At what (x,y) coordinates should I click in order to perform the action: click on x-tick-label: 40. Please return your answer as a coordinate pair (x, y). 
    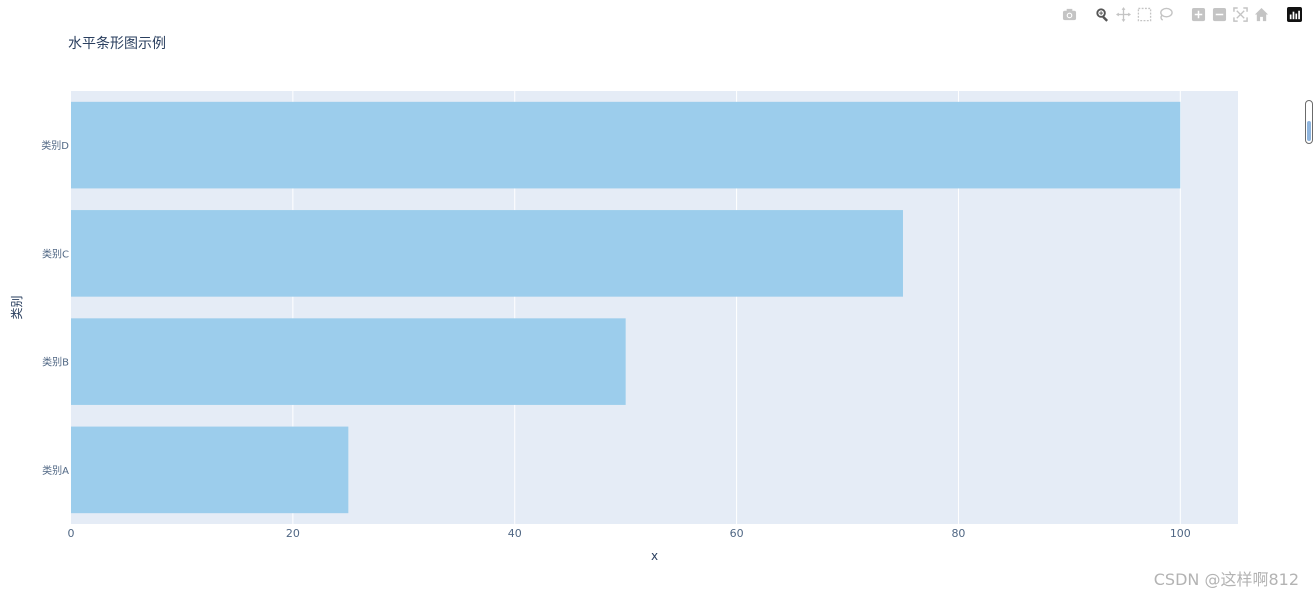
    Looking at the image, I should click on (515, 533).